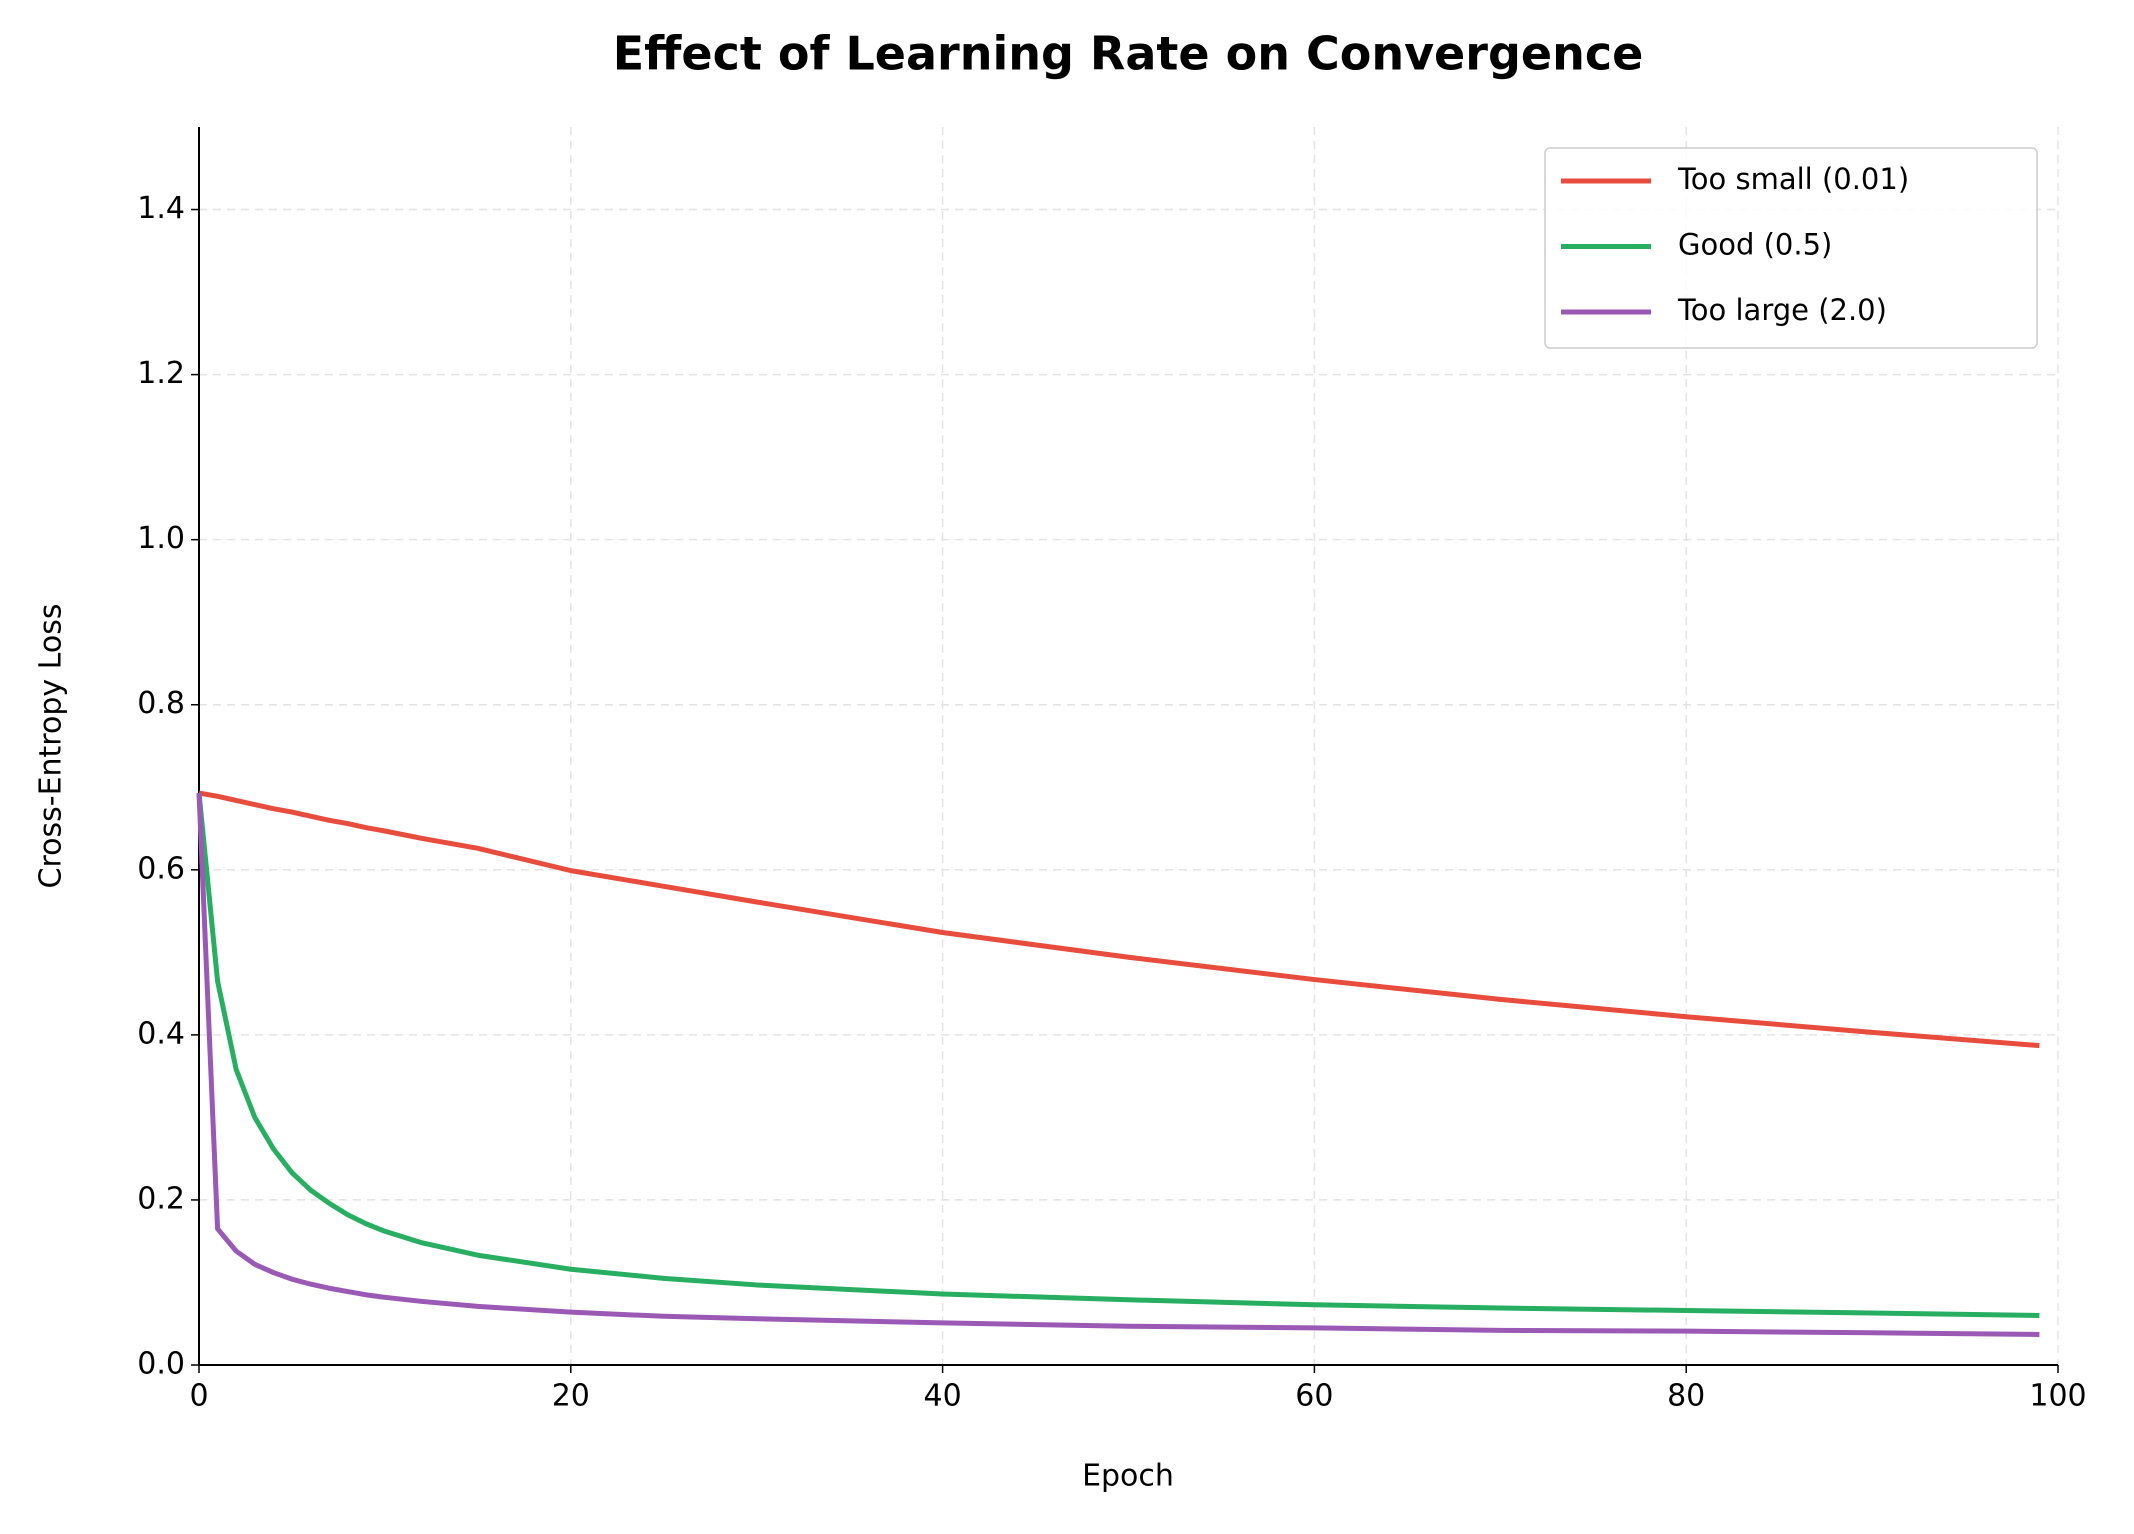 The image size is (2134, 1534). What do you see at coordinates (161, 538) in the screenshot?
I see `y-tick-label: 1.0` at bounding box center [161, 538].